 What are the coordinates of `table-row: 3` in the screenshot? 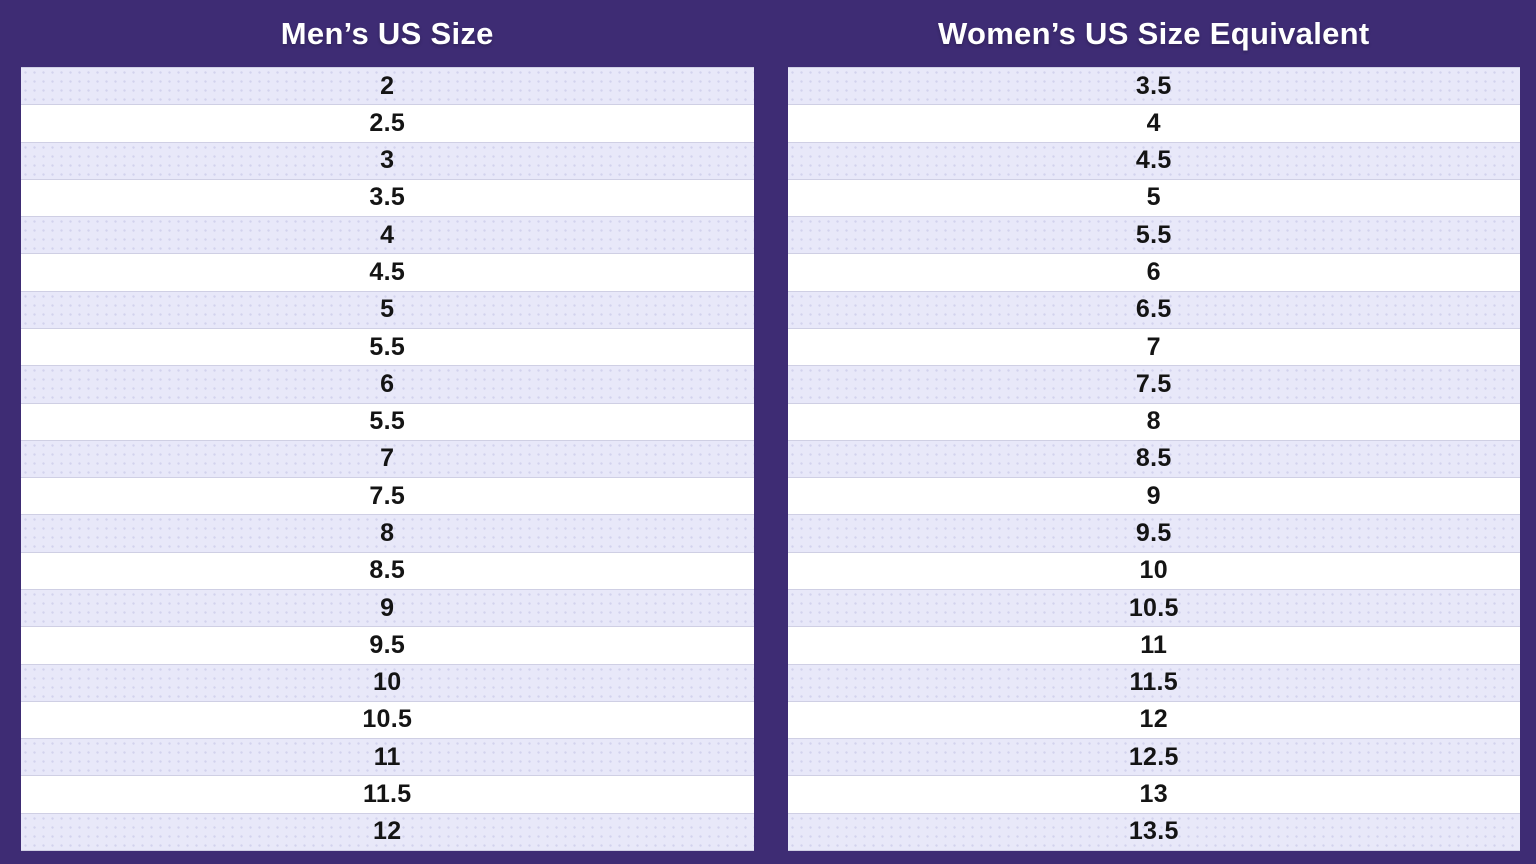 It's located at (387, 160).